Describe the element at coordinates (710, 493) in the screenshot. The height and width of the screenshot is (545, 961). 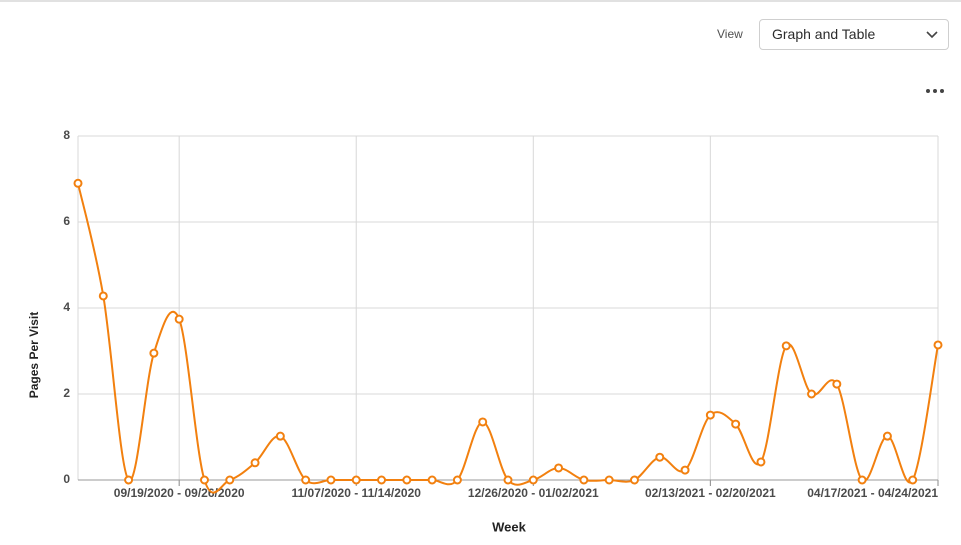
I see `x-tick-label: 02/13/2021 - 02/20/2021` at that location.